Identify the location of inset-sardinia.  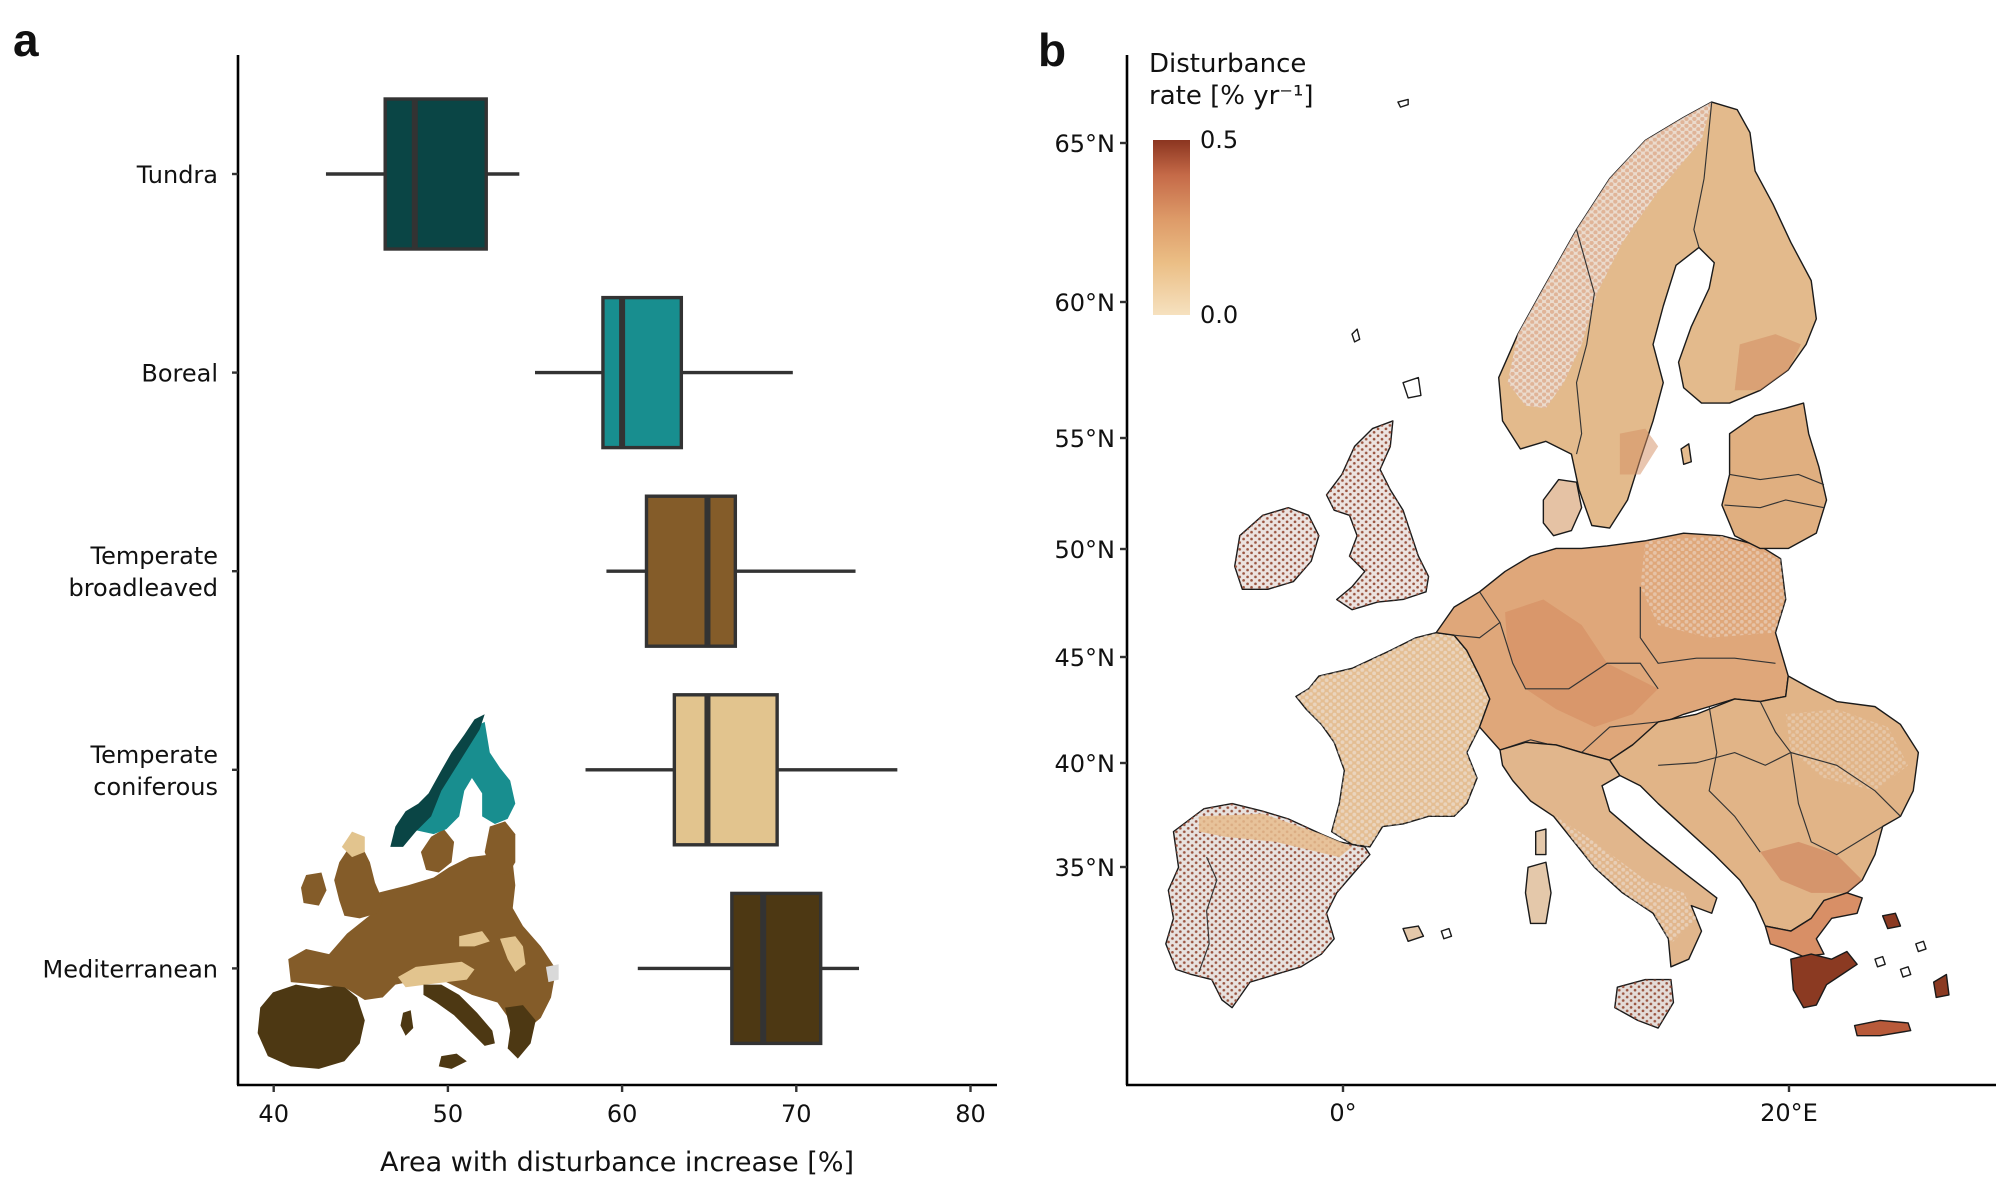
(407, 1023).